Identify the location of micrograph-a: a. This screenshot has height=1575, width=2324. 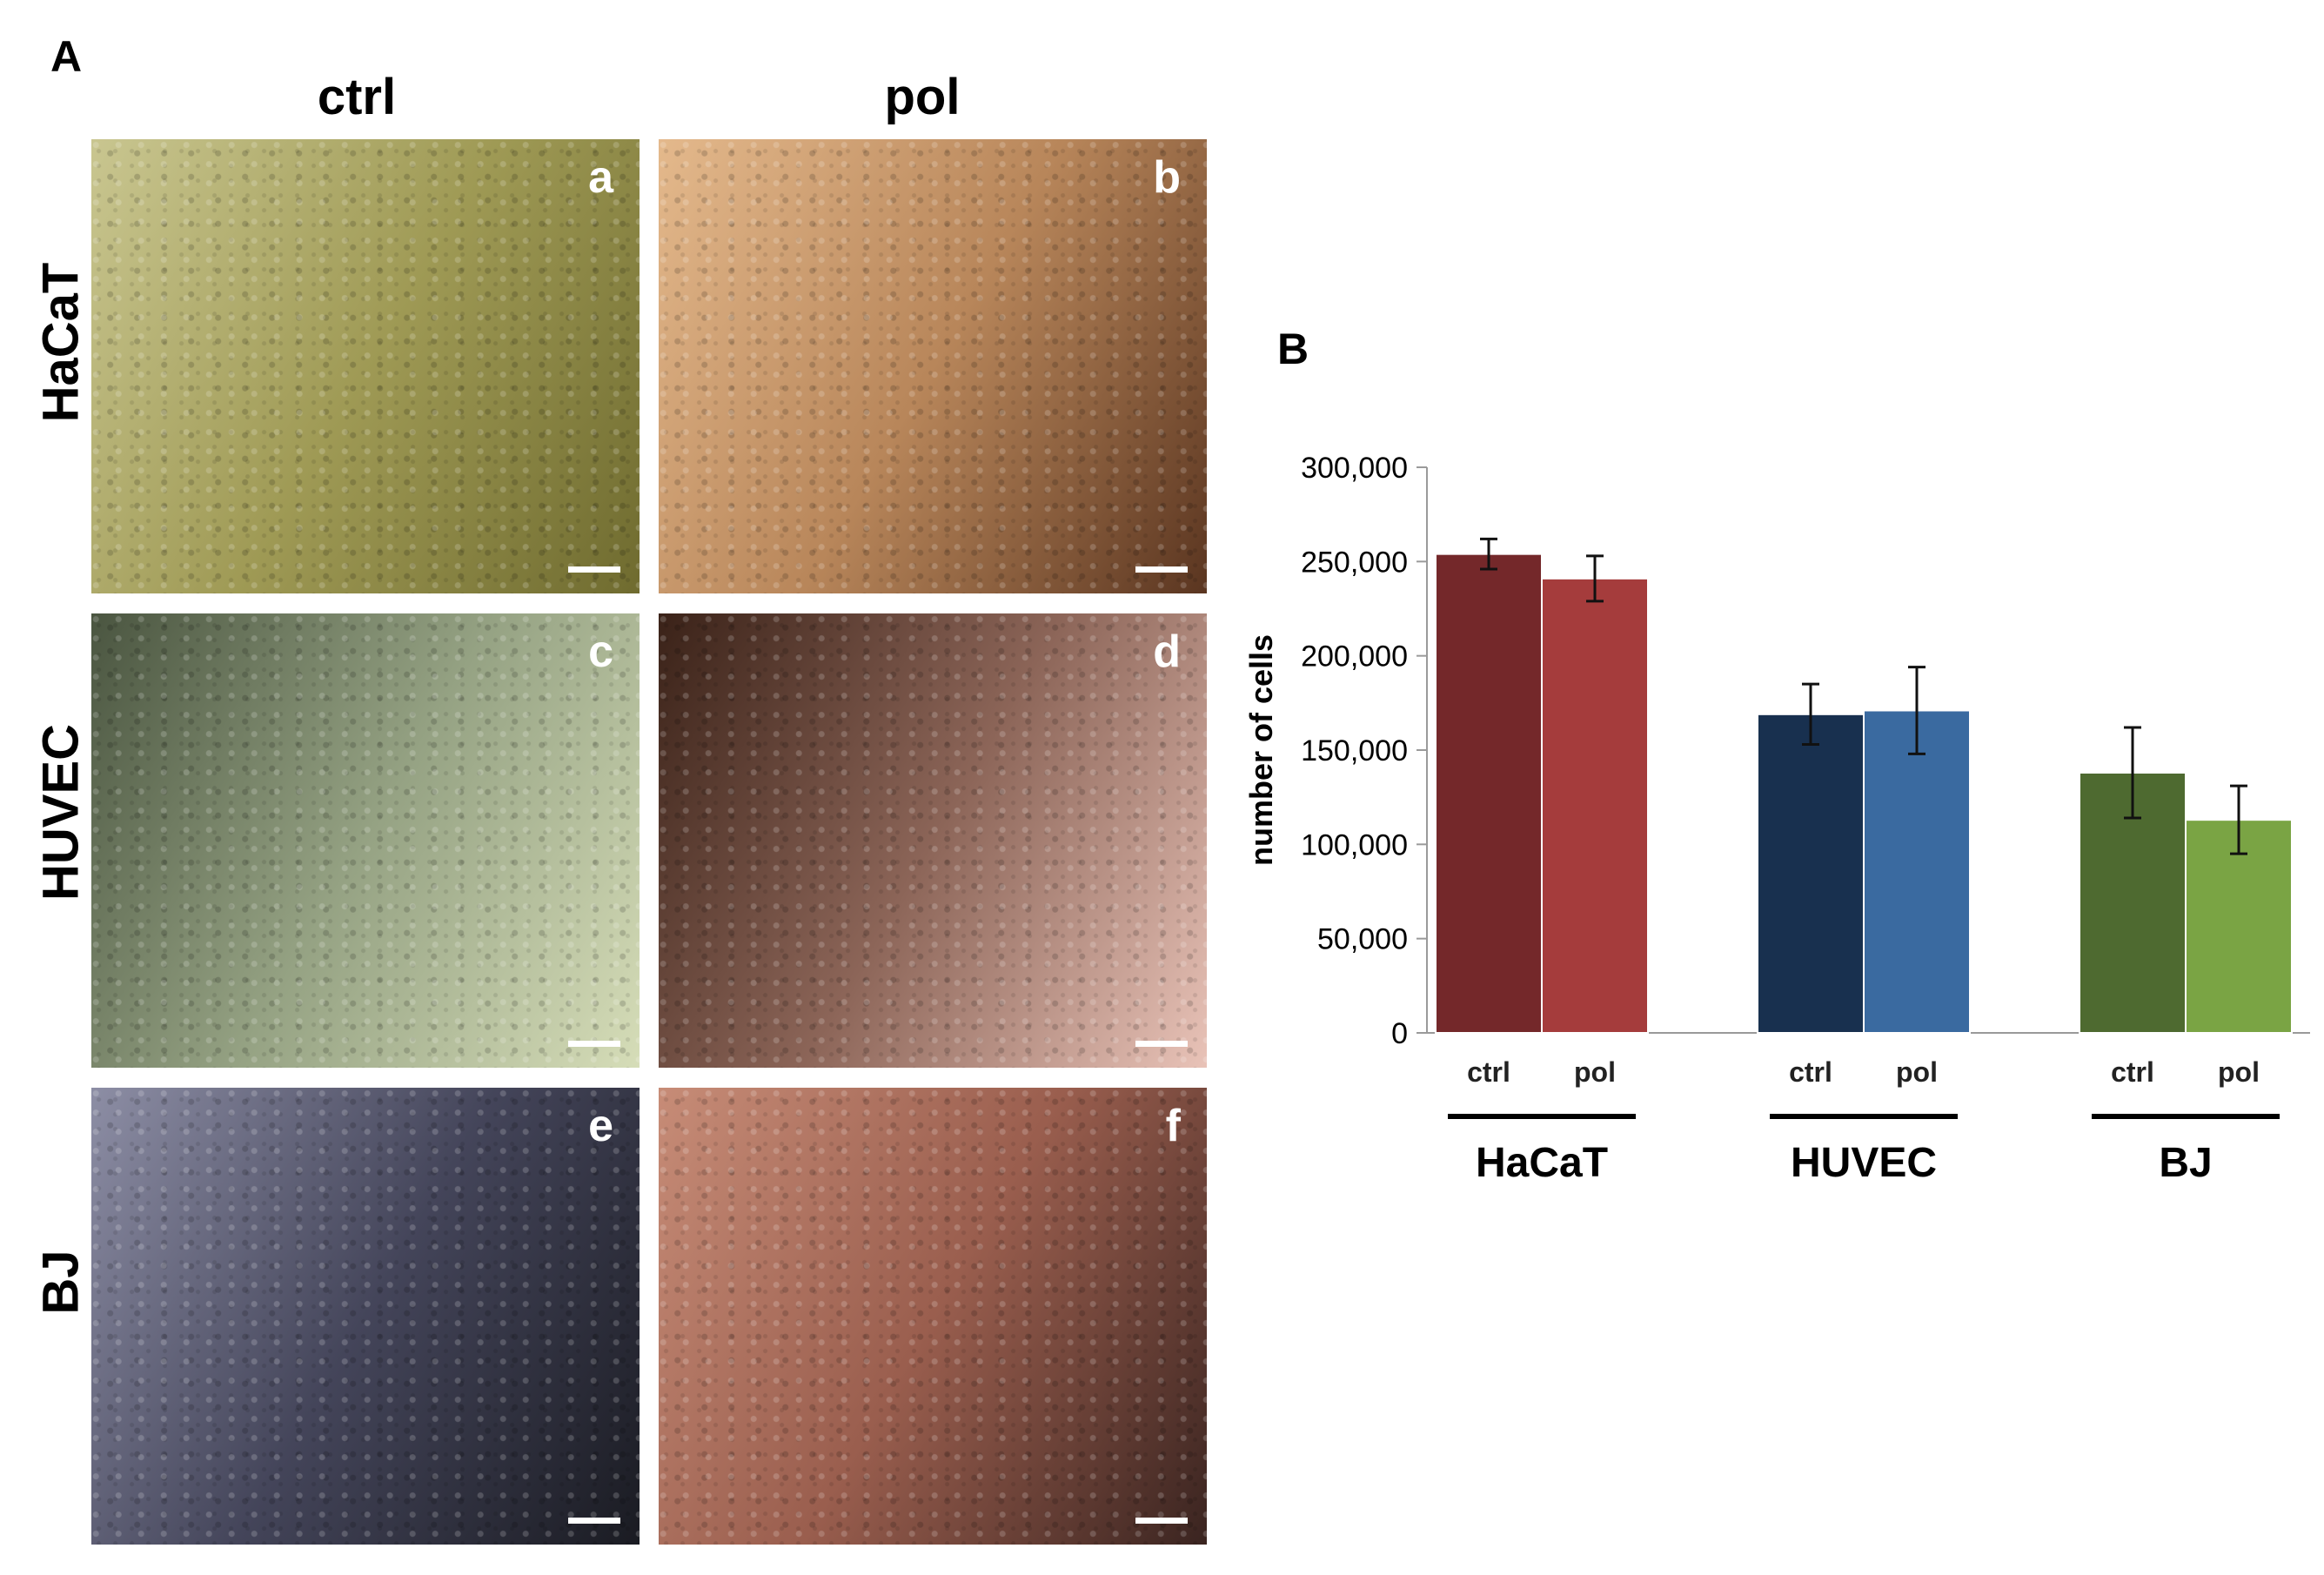
(365, 366).